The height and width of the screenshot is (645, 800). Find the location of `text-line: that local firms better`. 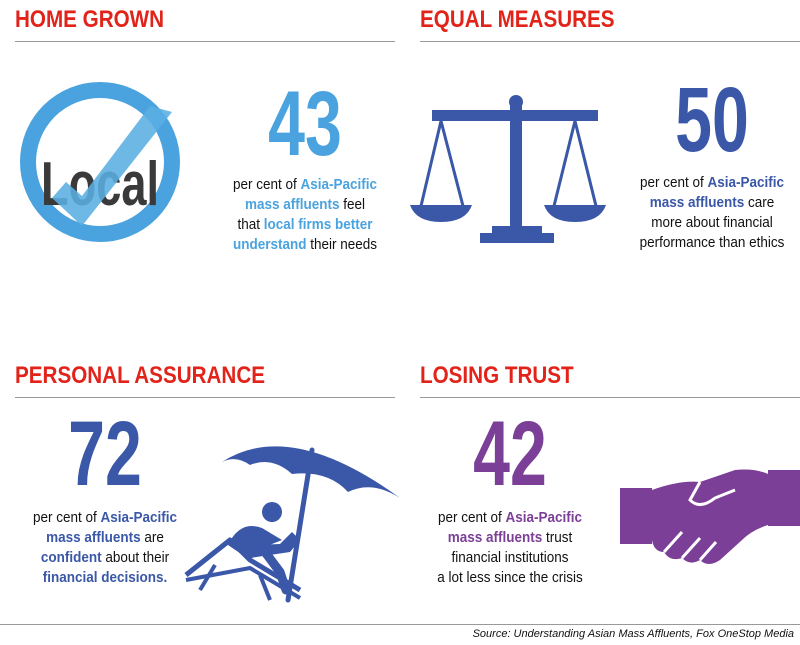

text-line: that local firms better is located at coordinates (305, 225).